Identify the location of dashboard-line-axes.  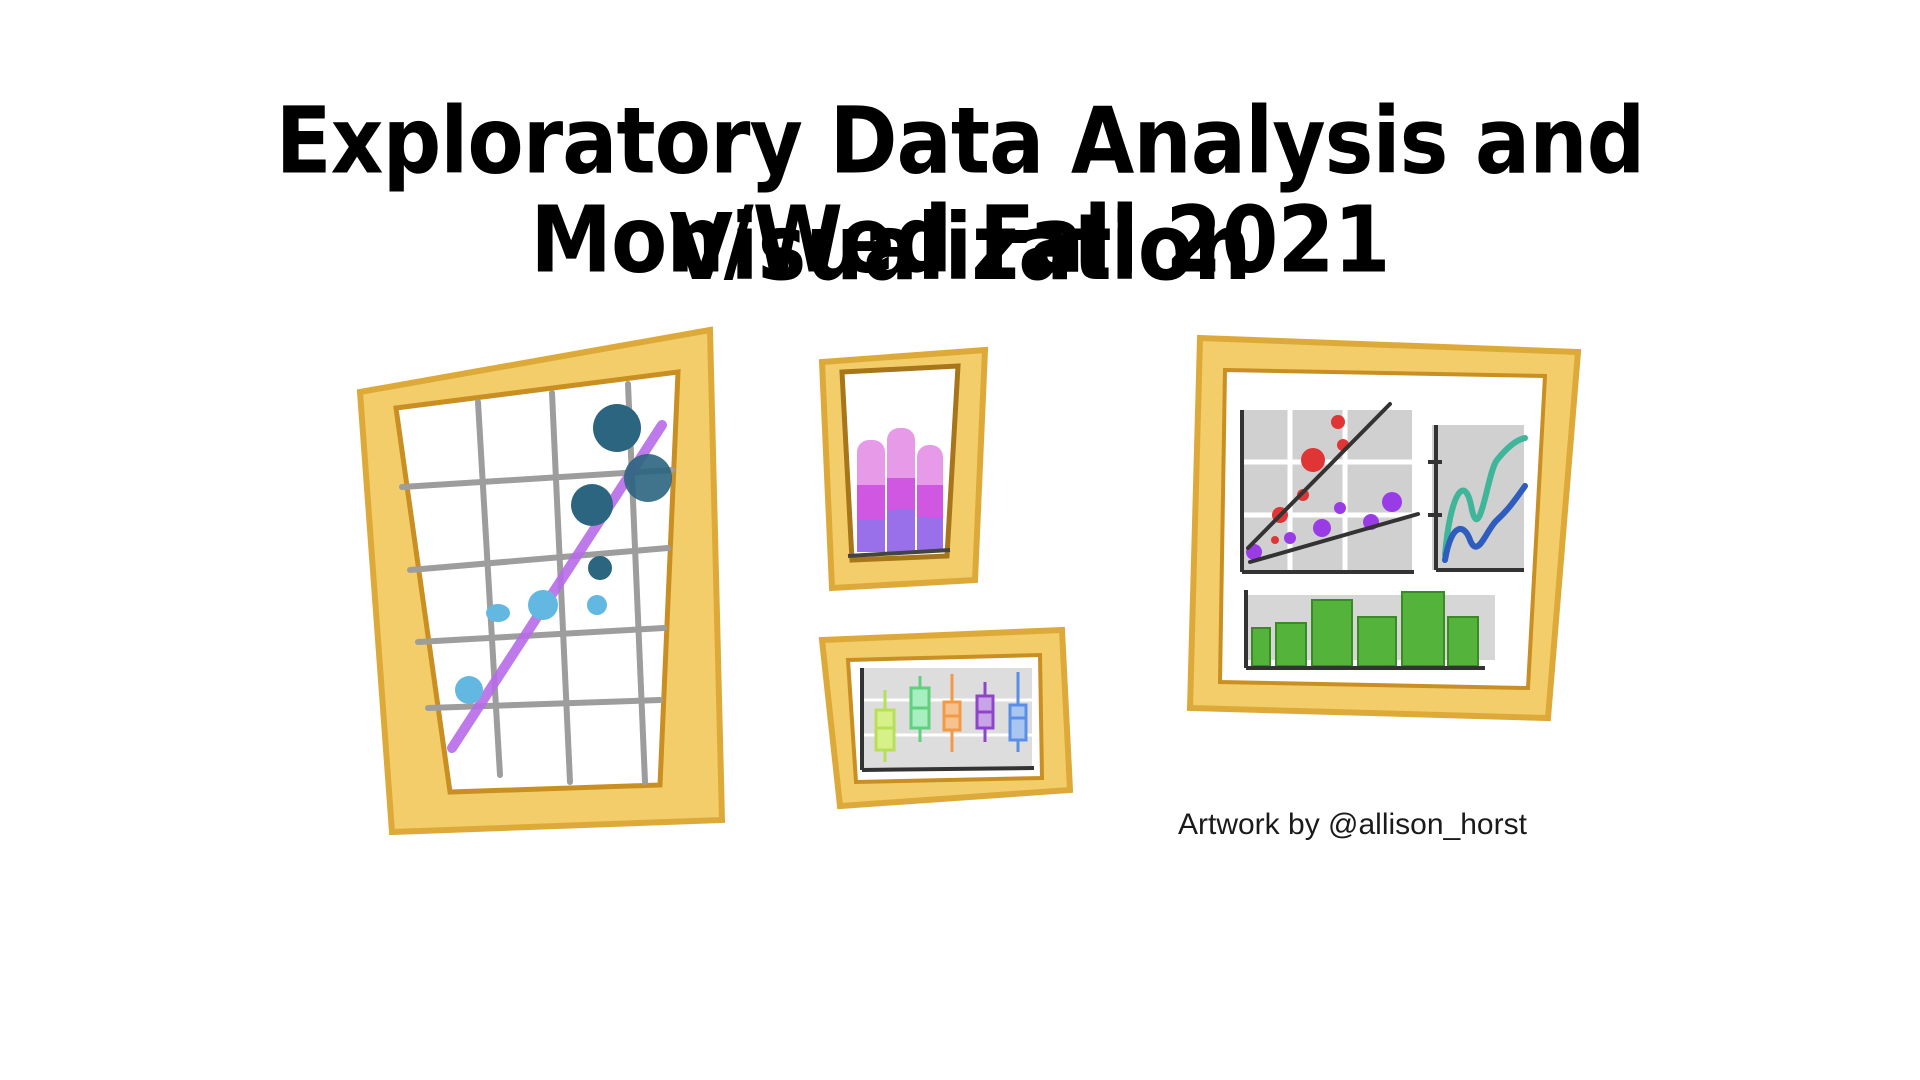
(1476, 498).